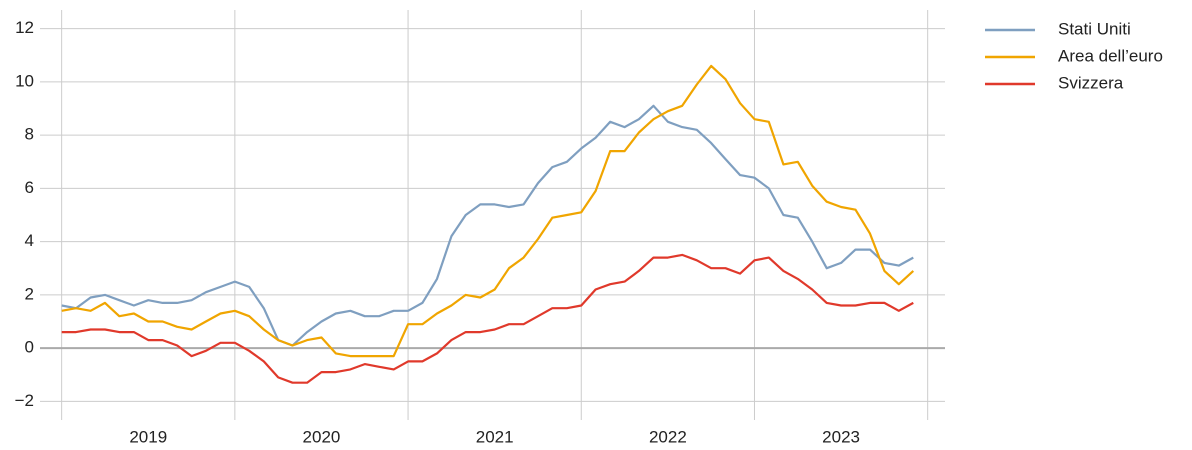 The height and width of the screenshot is (450, 1192). What do you see at coordinates (29, 187) in the screenshot?
I see `y-tick-label: 6` at bounding box center [29, 187].